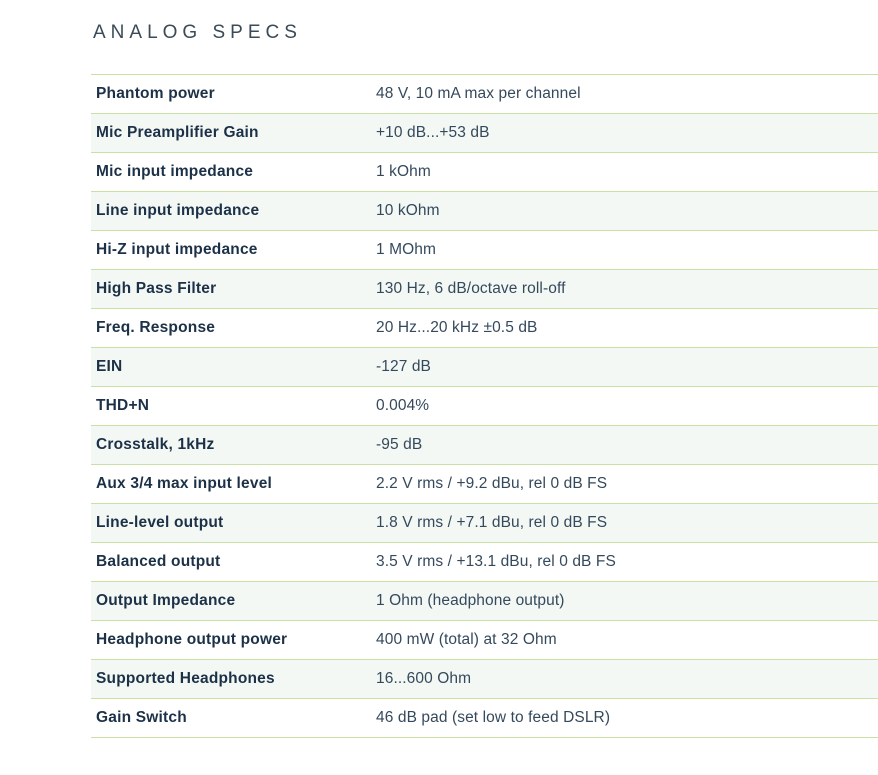  I want to click on spec-value: 1 MOhm, so click(406, 249).